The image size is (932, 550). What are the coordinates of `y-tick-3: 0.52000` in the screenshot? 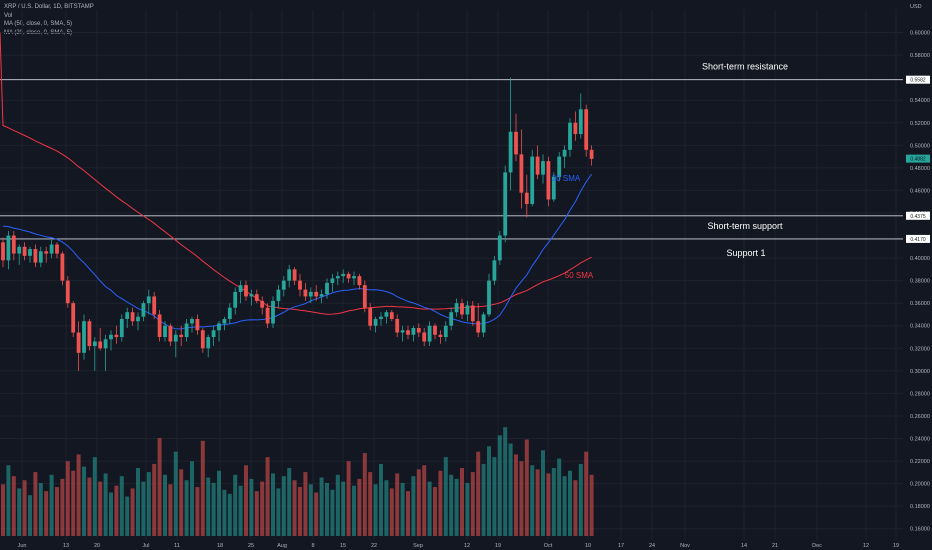 It's located at (920, 124).